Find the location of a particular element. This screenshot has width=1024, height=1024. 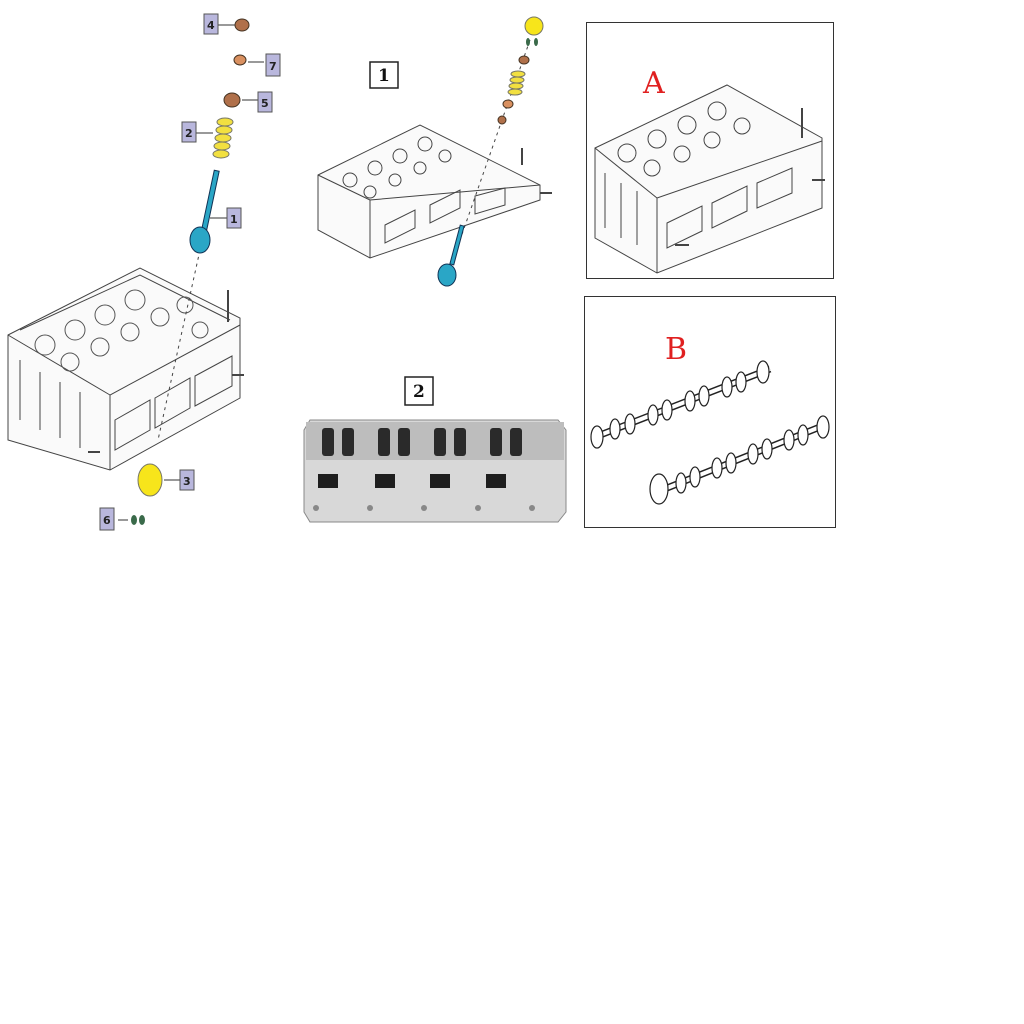

callout-1: 1 is located at coordinates (234, 218).